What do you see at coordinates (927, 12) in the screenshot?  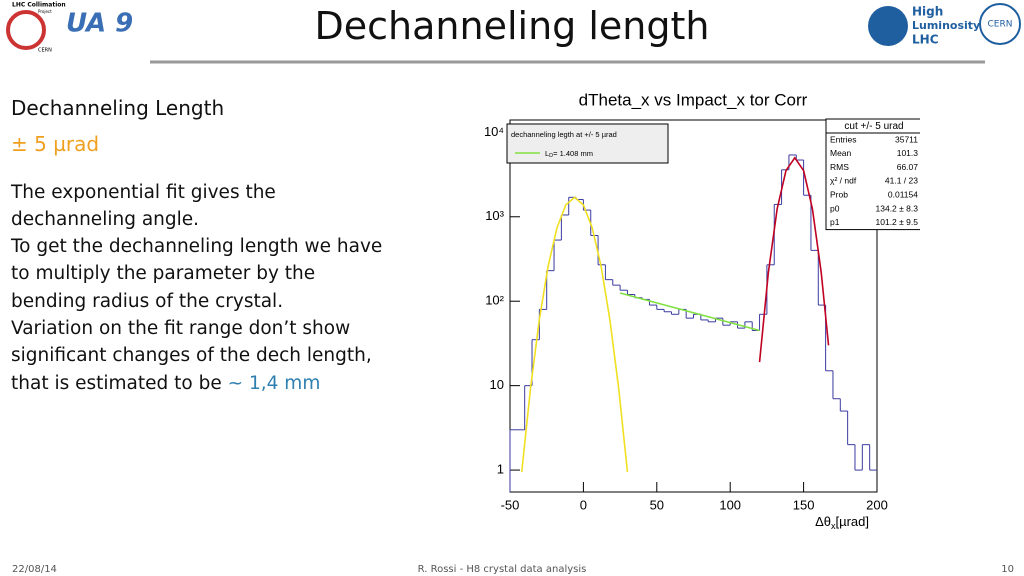 I see `logo-text: High` at bounding box center [927, 12].